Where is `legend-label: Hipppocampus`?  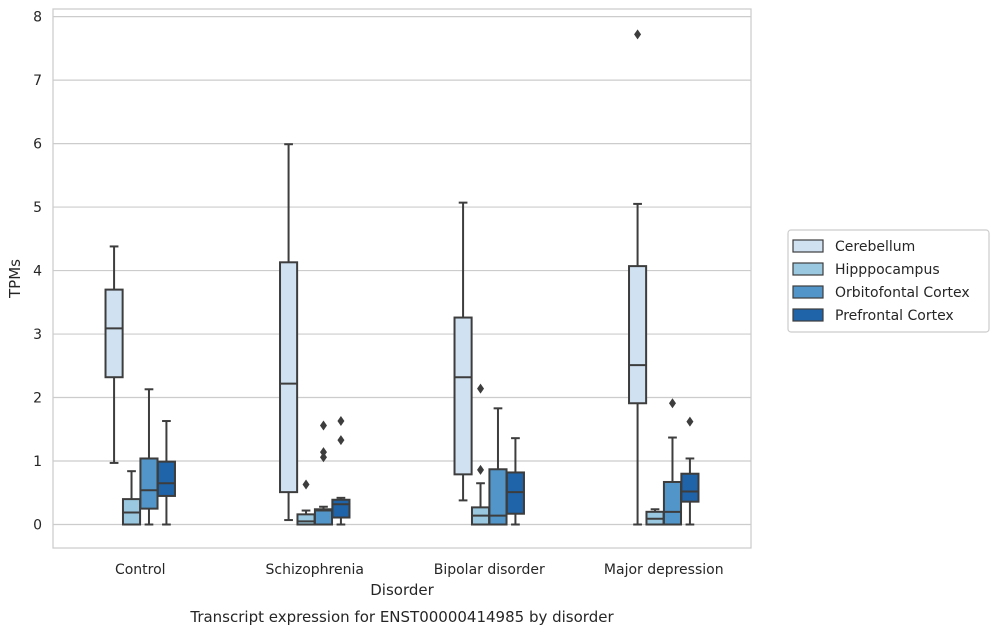 legend-label: Hipppocampus is located at coordinates (887, 270).